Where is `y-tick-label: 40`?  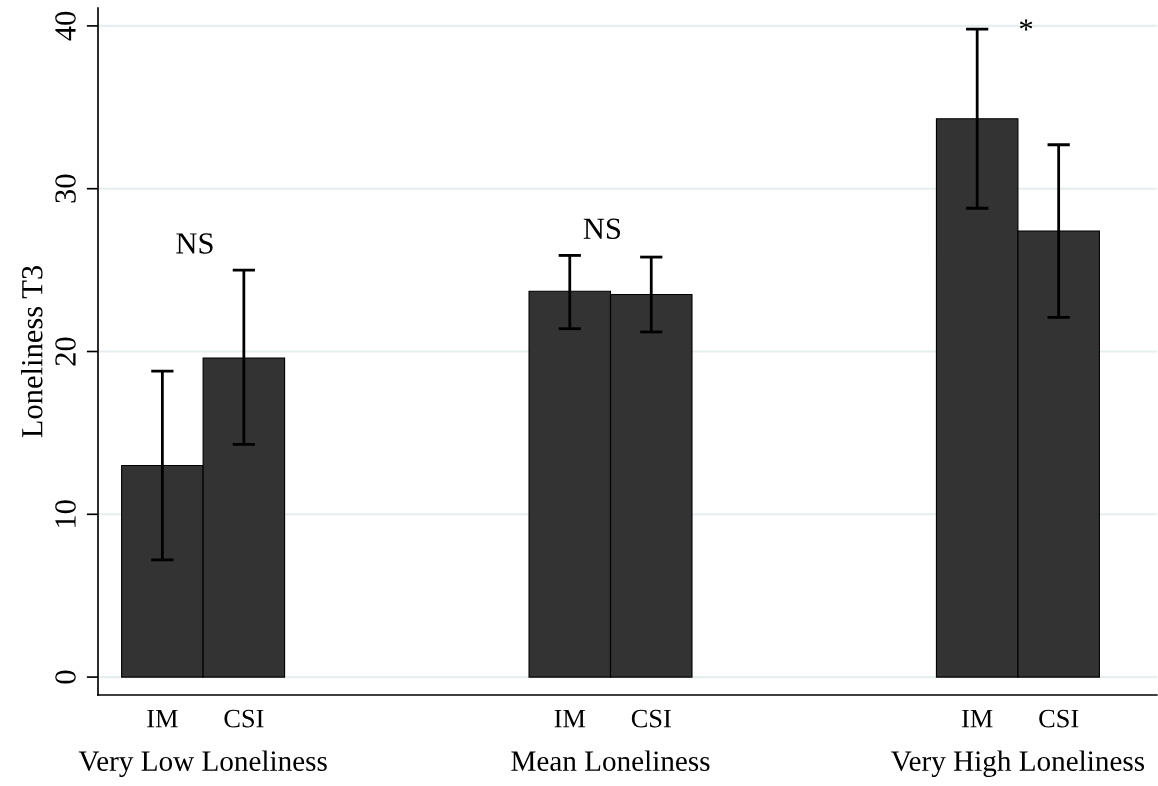
y-tick-label: 40 is located at coordinates (65, 26).